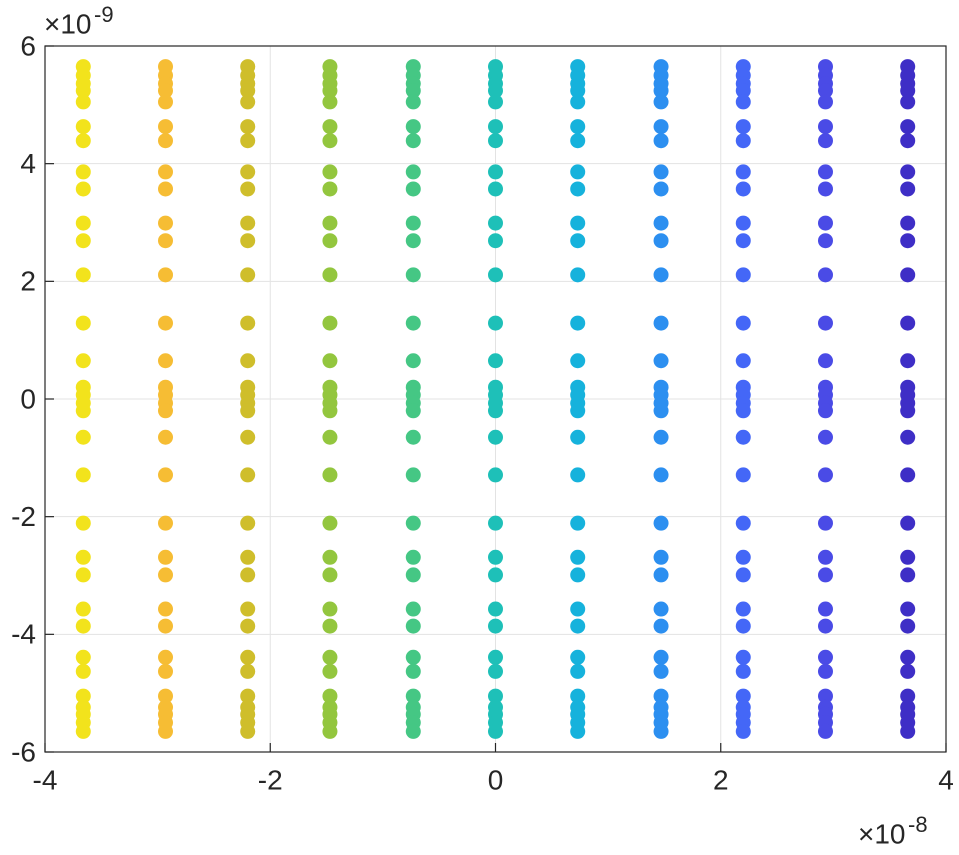  What do you see at coordinates (28, 163) in the screenshot?
I see `y-tick-label: 4` at bounding box center [28, 163].